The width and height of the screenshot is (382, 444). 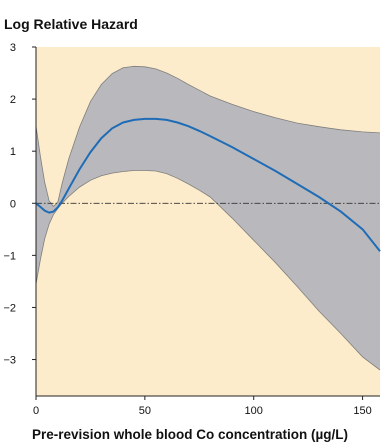 I want to click on x-axis-ticks: 0 50 100 150, so click(x=202, y=406).